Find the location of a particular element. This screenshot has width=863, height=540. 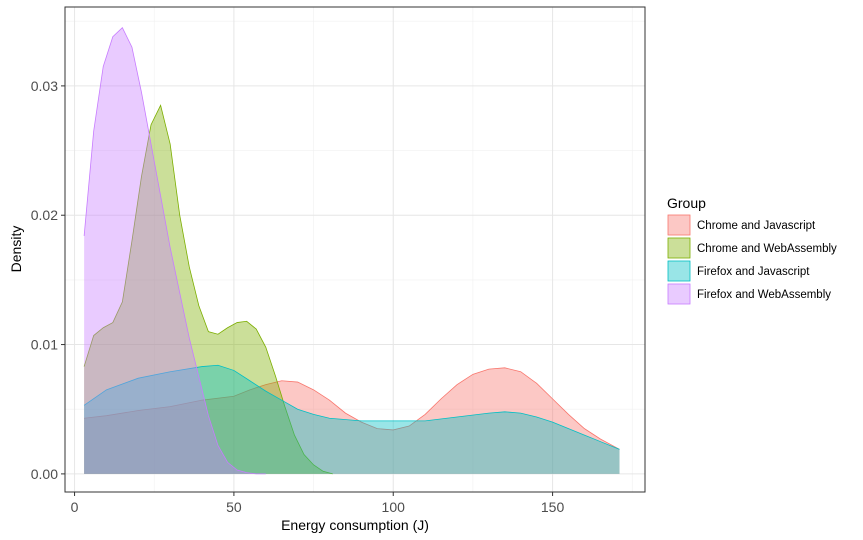

x-tick-label: 100 is located at coordinates (394, 507).